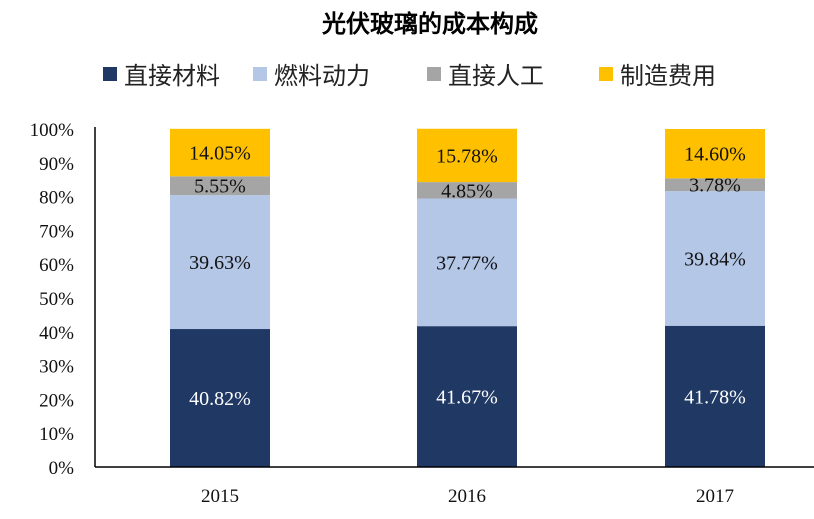 The height and width of the screenshot is (519, 814). I want to click on data-label: 14.05%, so click(220, 154).